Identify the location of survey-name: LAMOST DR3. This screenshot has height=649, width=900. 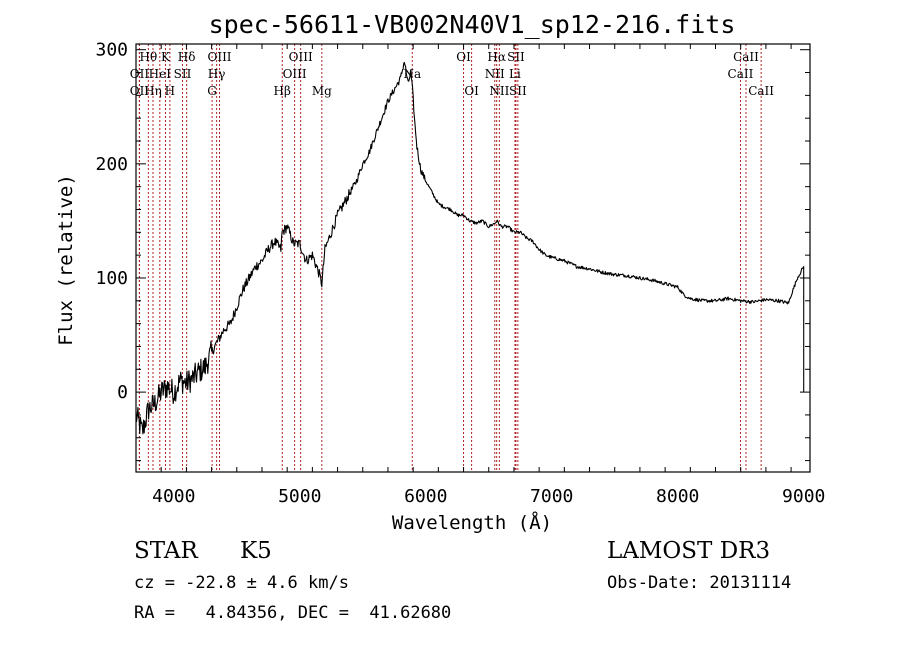
(689, 551).